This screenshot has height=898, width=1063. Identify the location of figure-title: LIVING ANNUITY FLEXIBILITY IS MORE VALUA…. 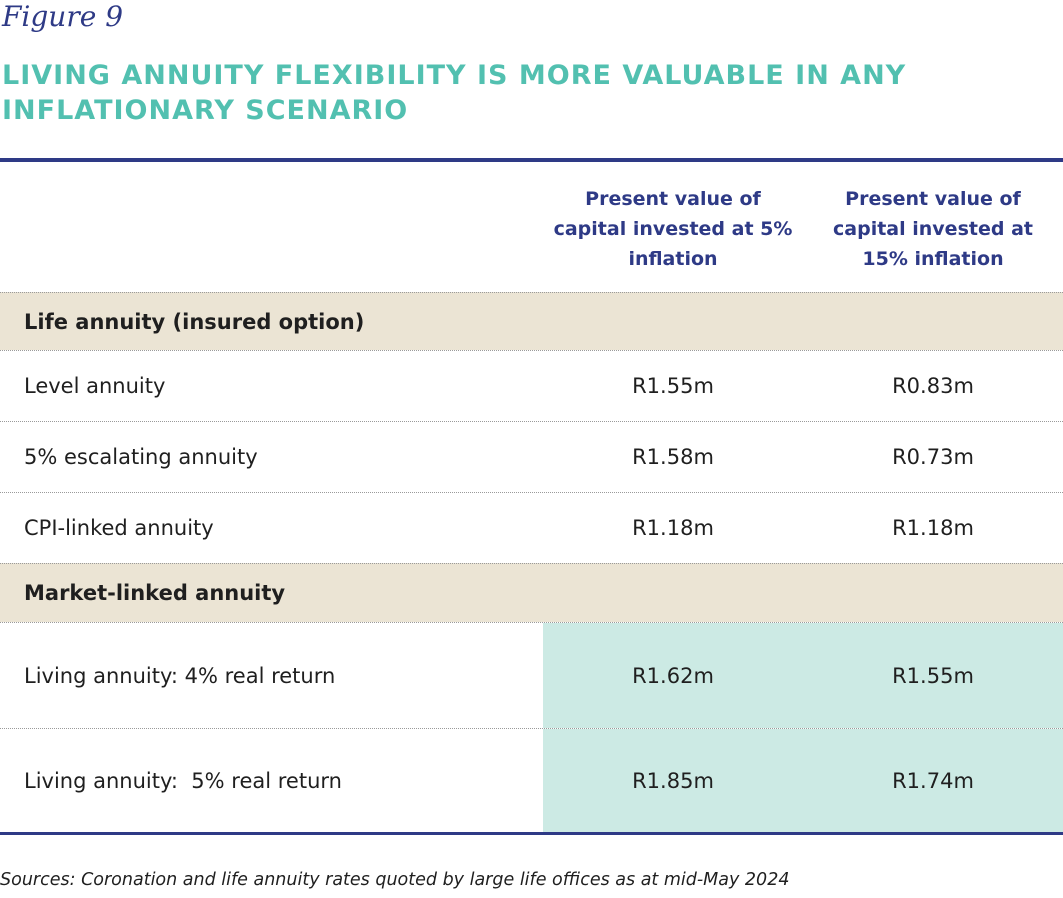
(454, 93).